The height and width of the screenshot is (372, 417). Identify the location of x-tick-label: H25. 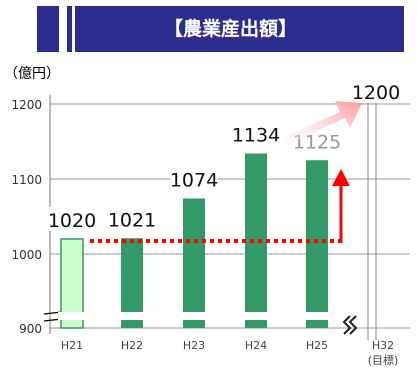
(317, 345).